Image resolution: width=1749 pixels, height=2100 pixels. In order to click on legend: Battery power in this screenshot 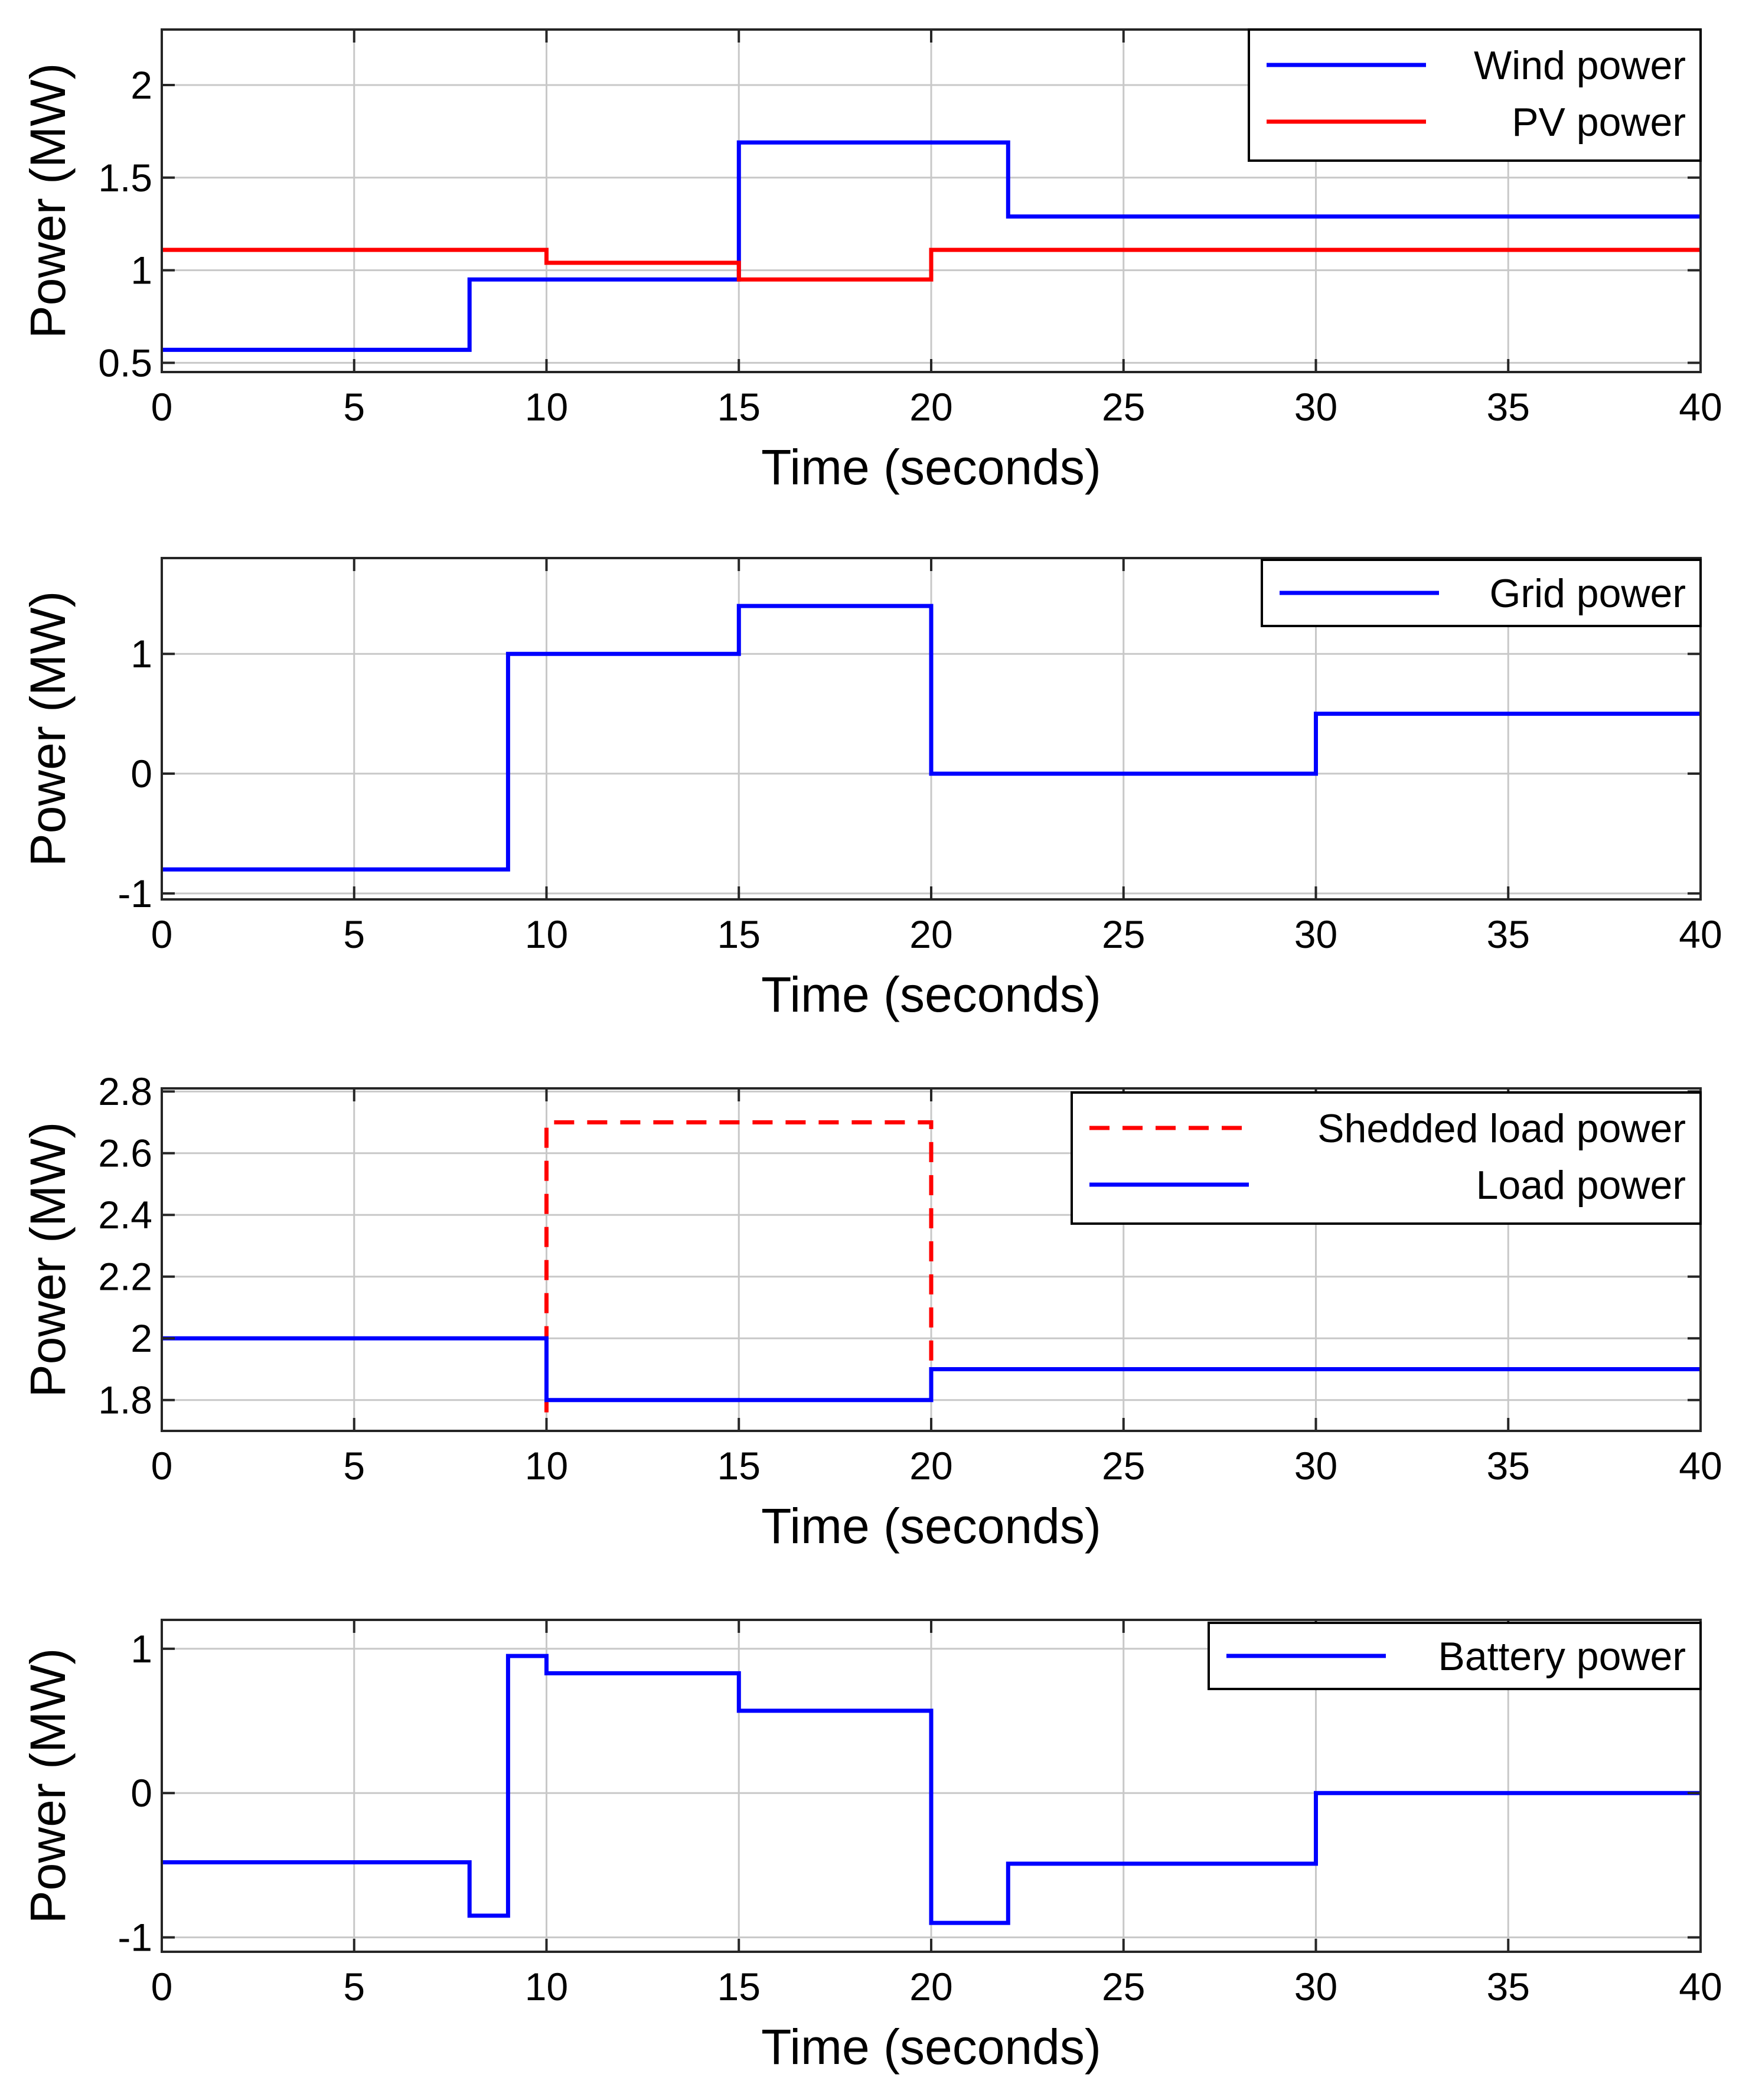, I will do `click(1455, 1656)`.